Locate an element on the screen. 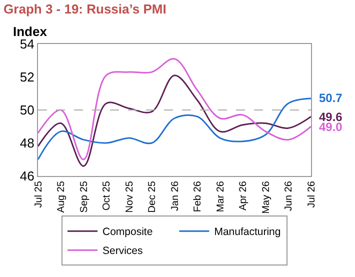 The image size is (355, 277). y-tick-label: 54 is located at coordinates (27, 44).